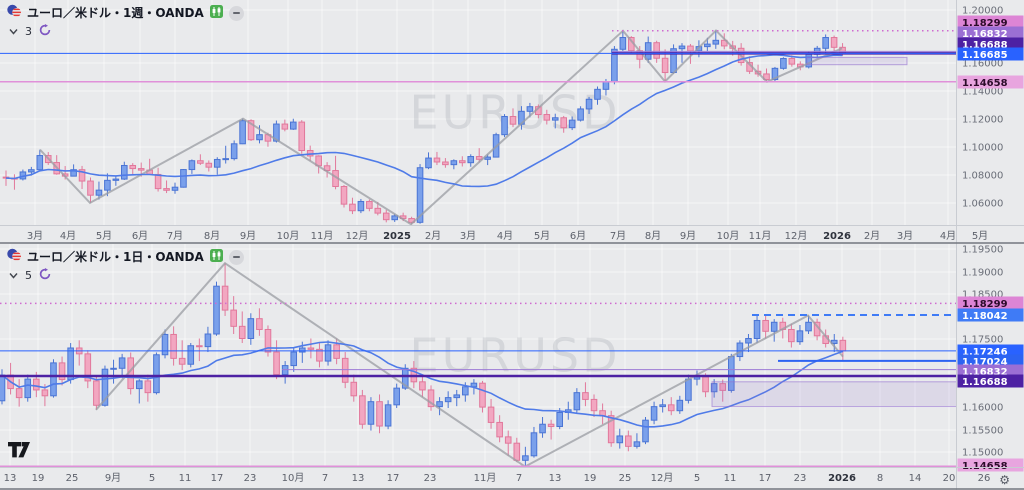 The width and height of the screenshot is (1024, 490). What do you see at coordinates (325, 478) in the screenshot?
I see `svg-text: 7` at bounding box center [325, 478].